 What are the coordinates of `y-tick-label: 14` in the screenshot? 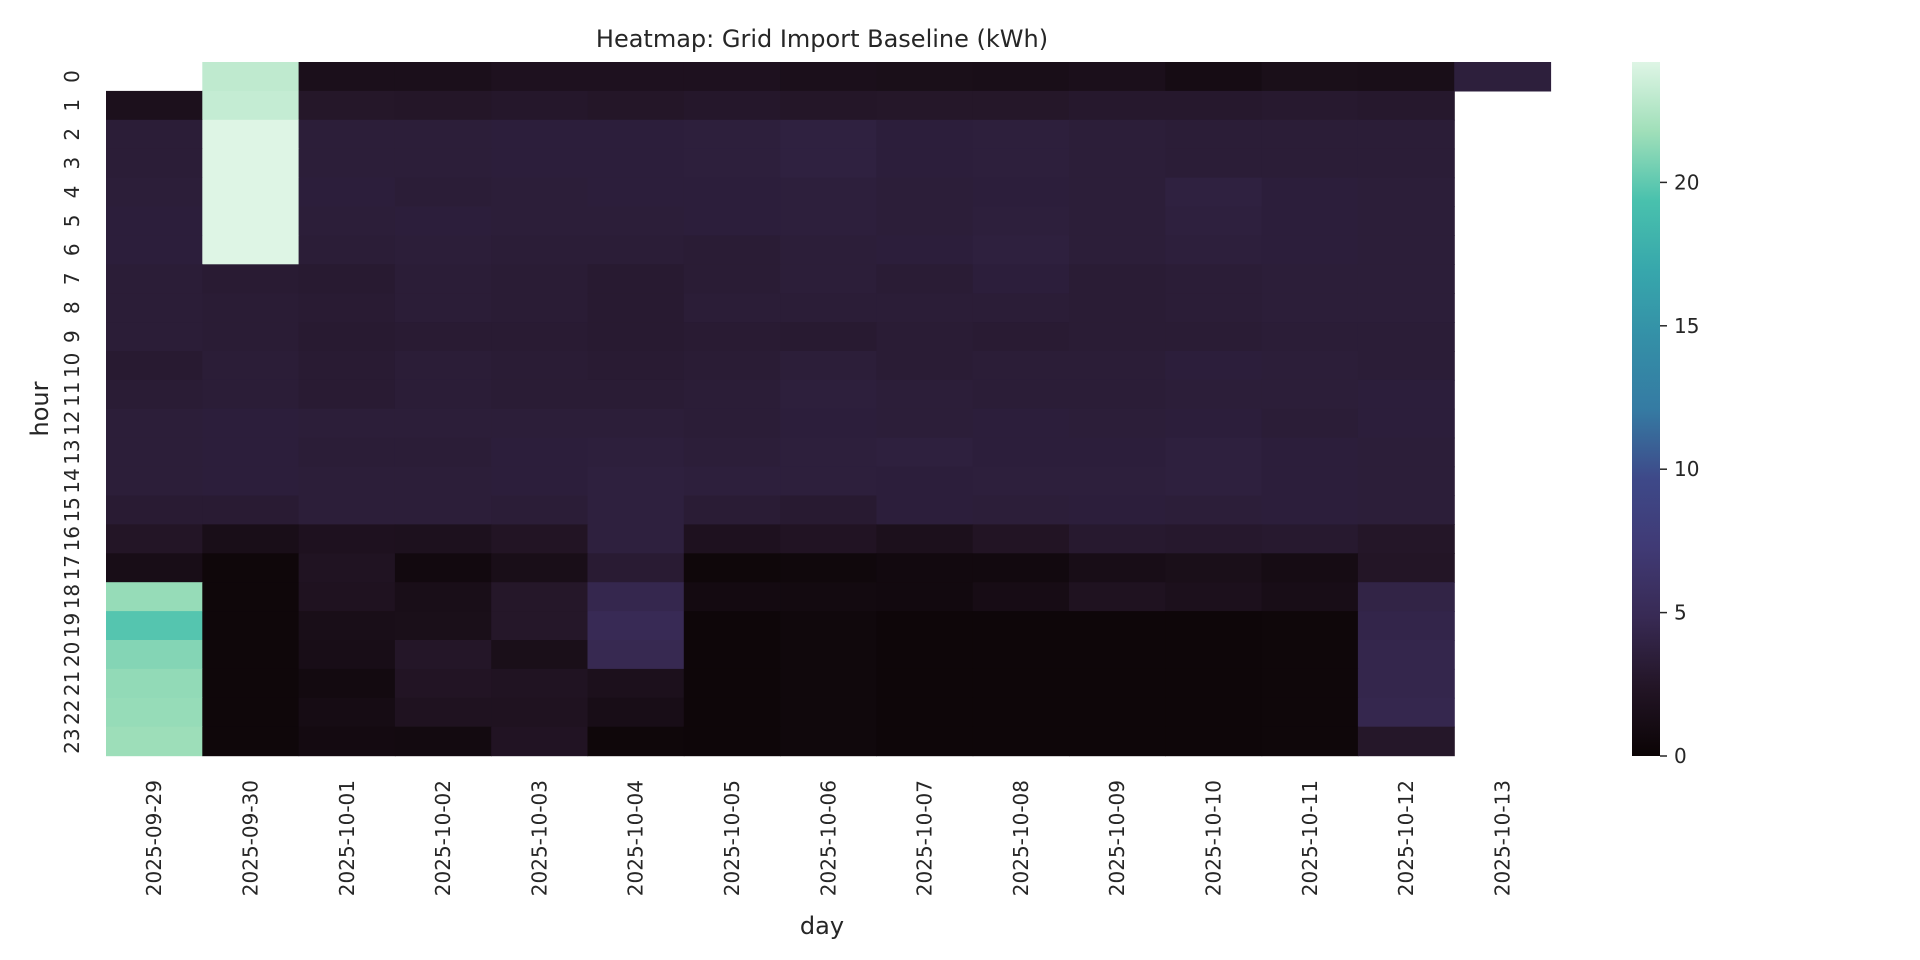 It's located at (72, 480).